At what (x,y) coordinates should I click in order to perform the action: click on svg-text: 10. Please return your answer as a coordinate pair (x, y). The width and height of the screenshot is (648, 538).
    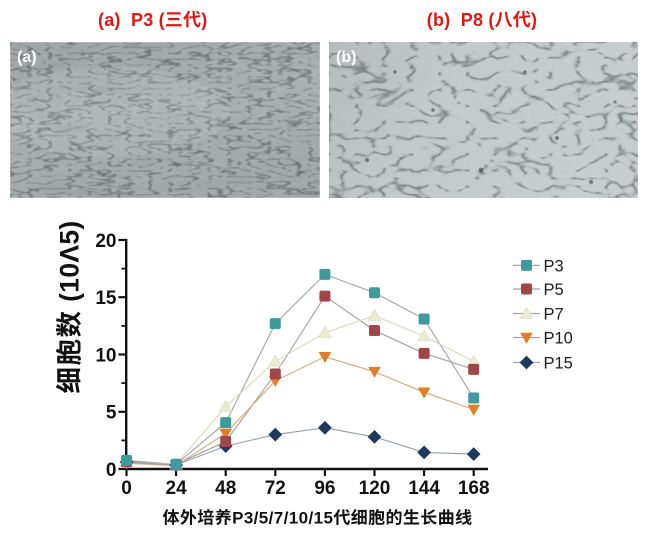
    Looking at the image, I should click on (105, 355).